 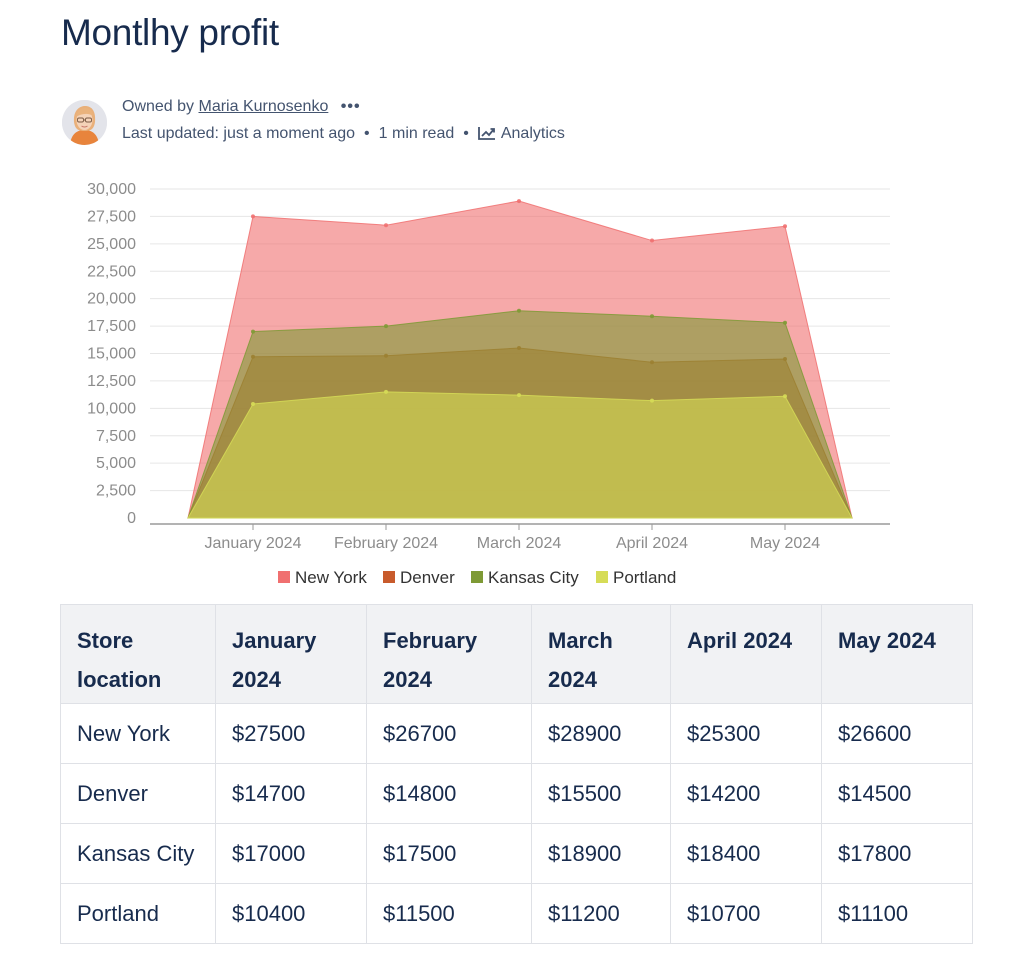 What do you see at coordinates (350, 106) in the screenshot?
I see `more-actions-icon: •••` at bounding box center [350, 106].